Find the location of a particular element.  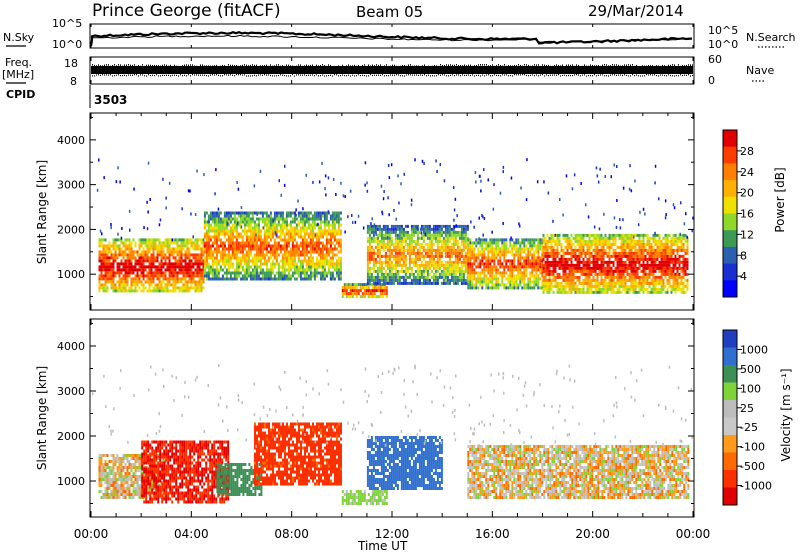

cpid-value: 3503 is located at coordinates (110, 100).